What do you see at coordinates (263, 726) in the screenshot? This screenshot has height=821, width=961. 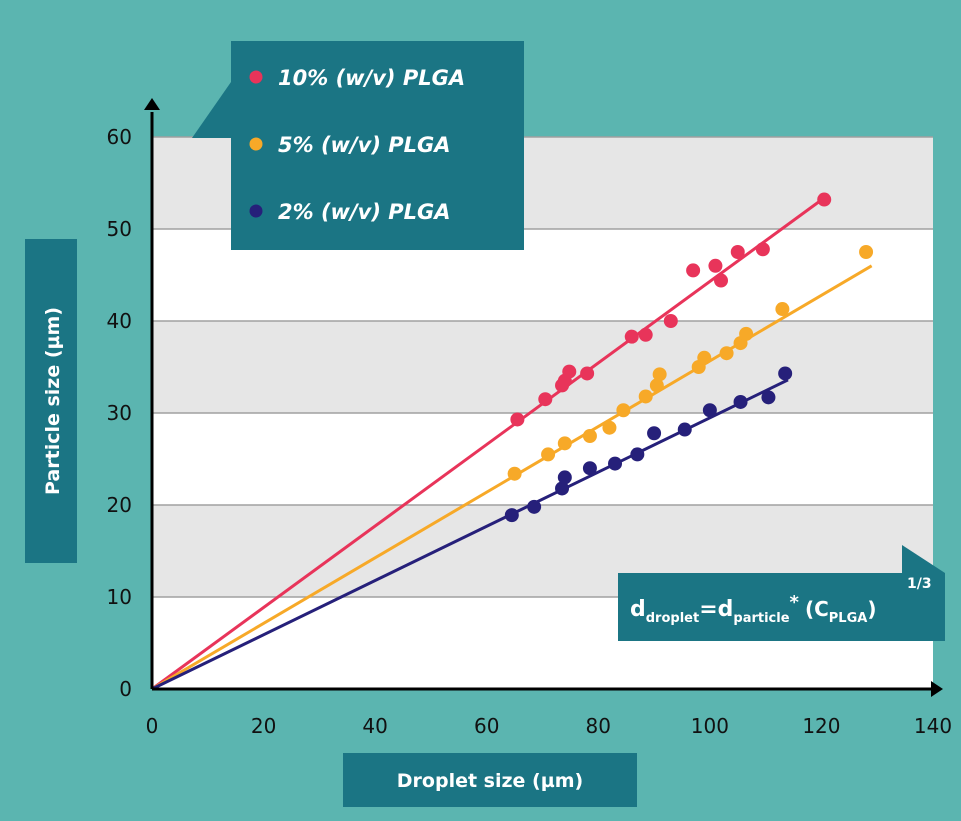 I see `x-tick-label: 20` at bounding box center [263, 726].